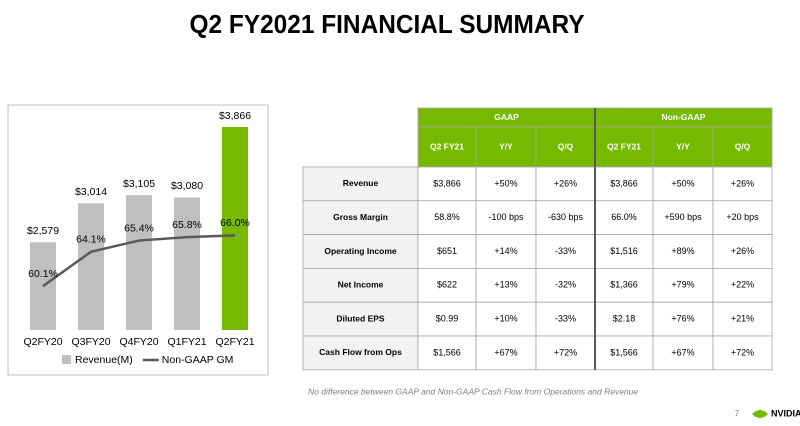 The height and width of the screenshot is (426, 800). Describe the element at coordinates (760, 414) in the screenshot. I see `logo-mark` at that location.